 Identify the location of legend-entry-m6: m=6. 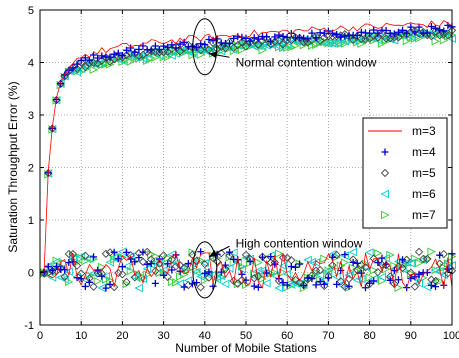
(408, 194).